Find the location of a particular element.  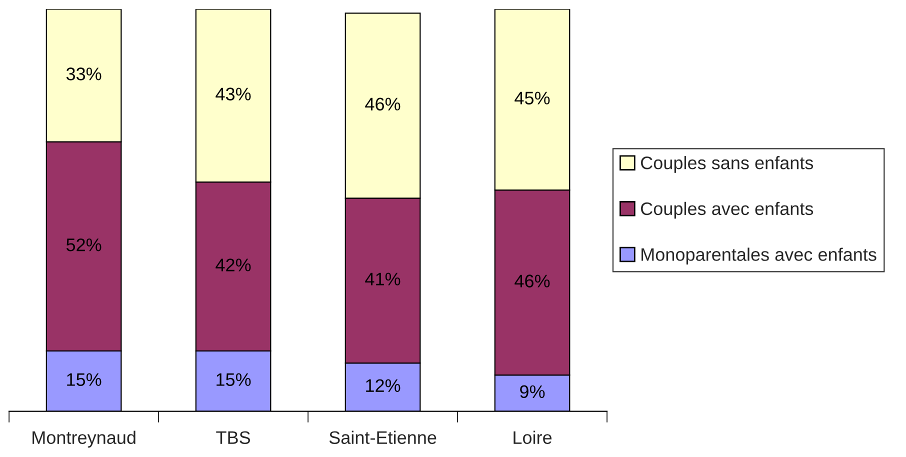

data-label: 52% is located at coordinates (84, 245).